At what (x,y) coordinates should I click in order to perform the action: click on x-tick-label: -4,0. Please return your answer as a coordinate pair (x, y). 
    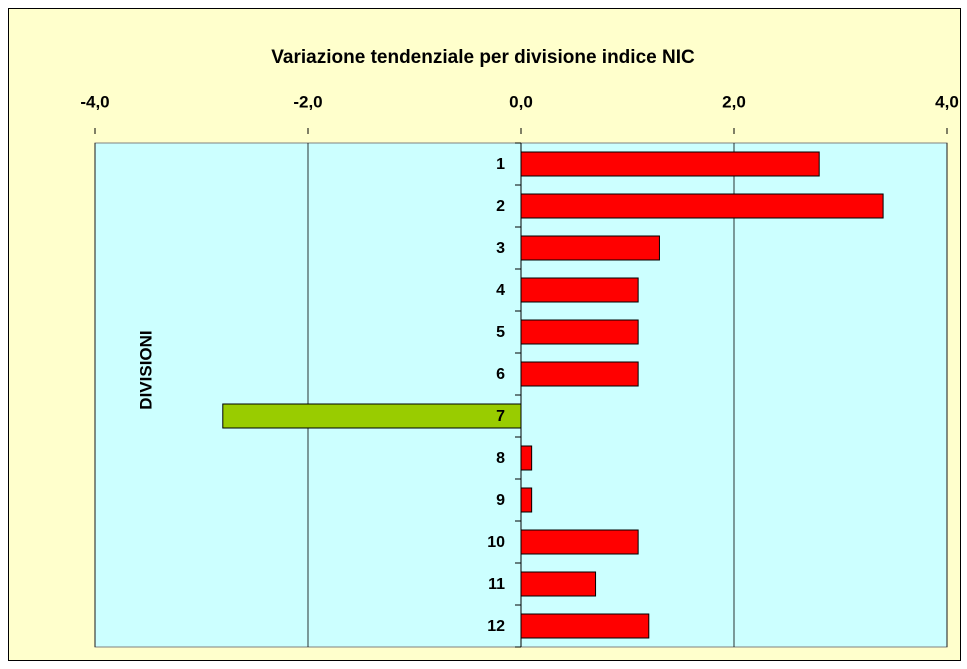
    Looking at the image, I should click on (94, 101).